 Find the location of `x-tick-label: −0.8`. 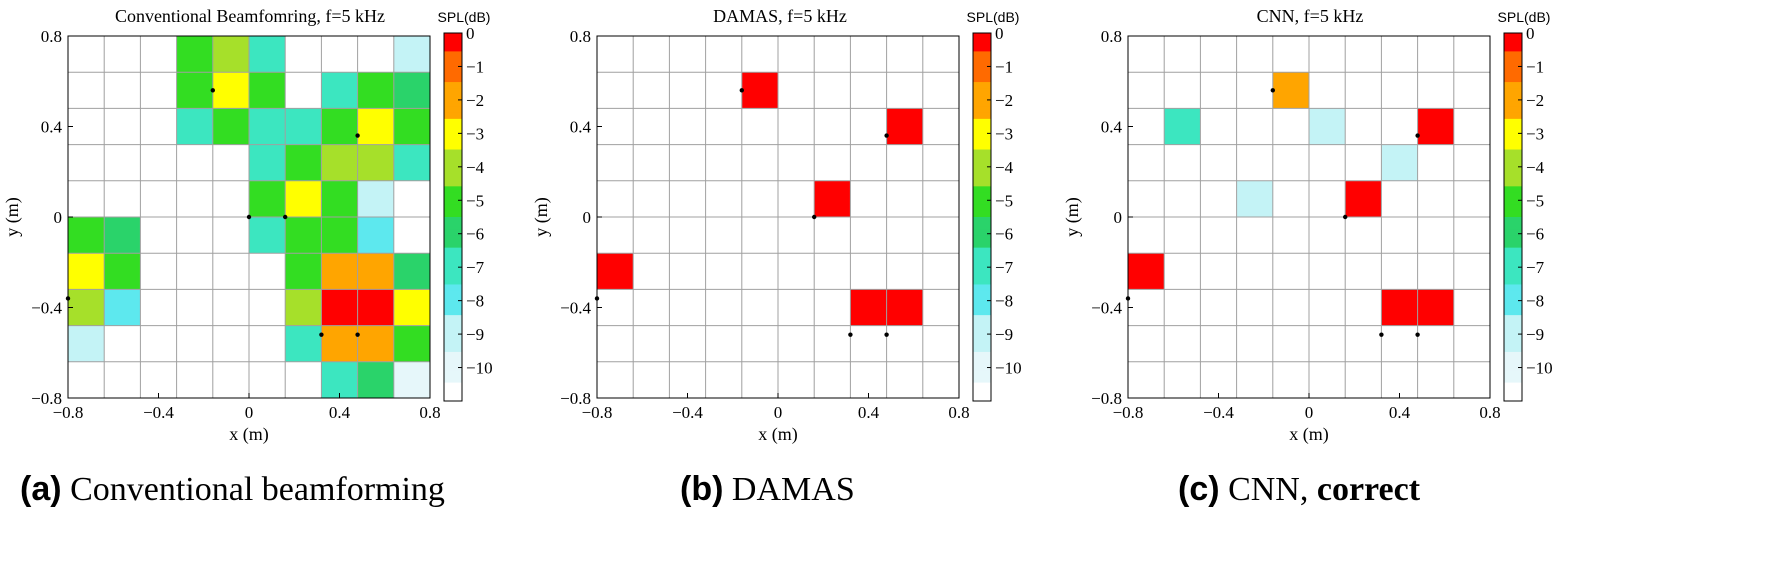

x-tick-label: −0.8 is located at coordinates (597, 412).